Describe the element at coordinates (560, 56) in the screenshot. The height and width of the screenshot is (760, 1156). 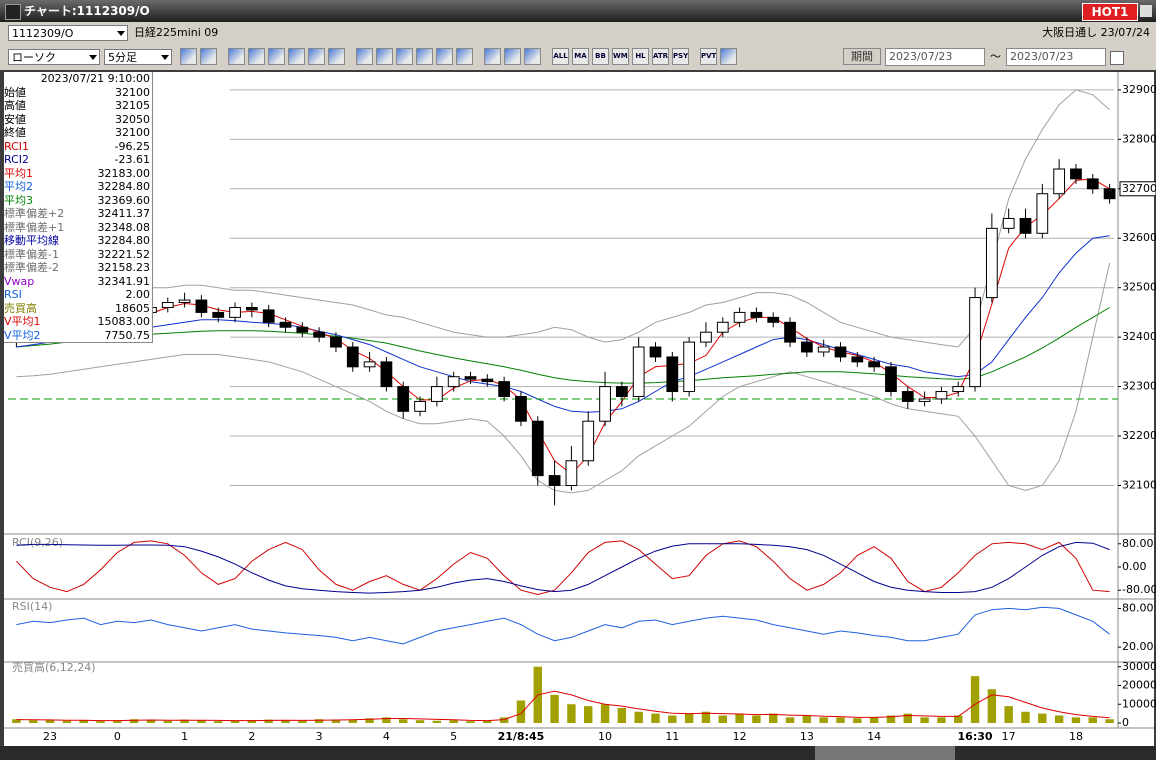
I see `tool-button: ALL` at that location.